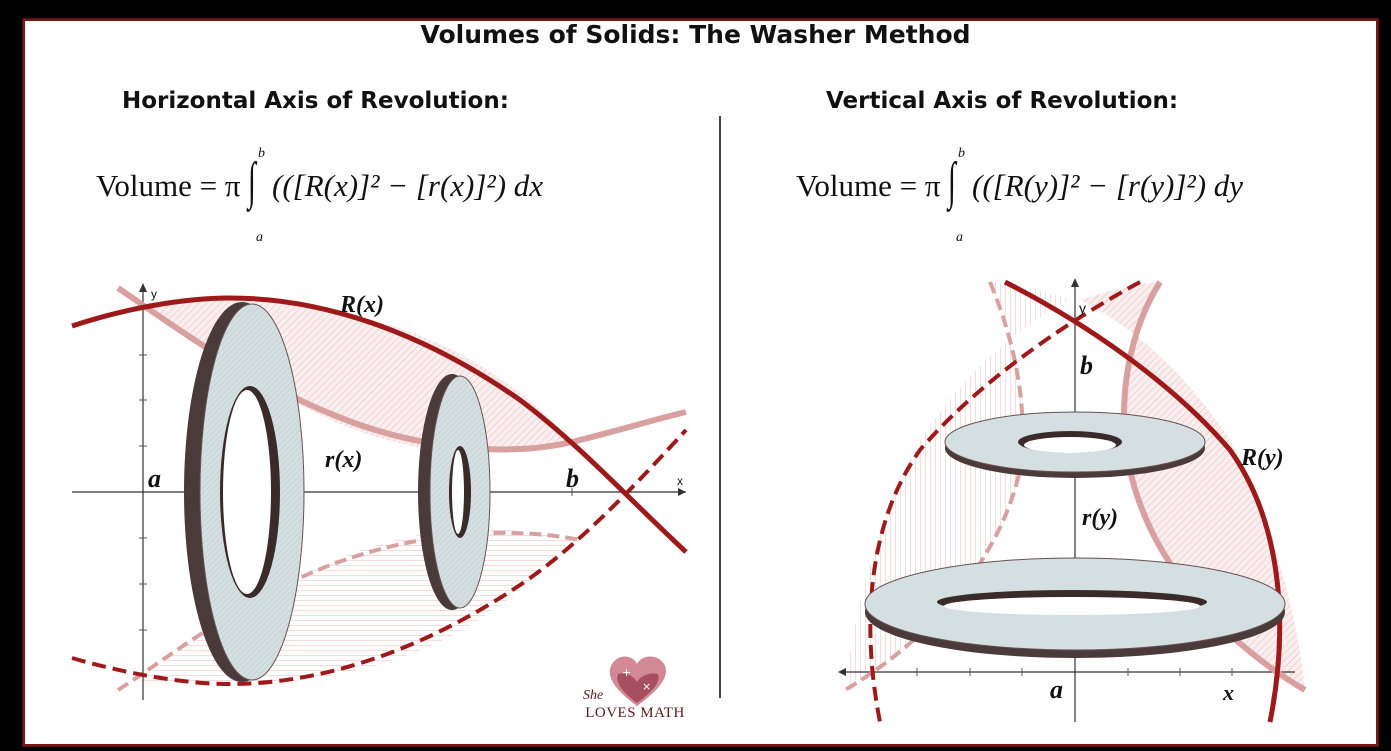 This screenshot has width=1391, height=751. I want to click on x-axis-arrow, so click(682, 492).